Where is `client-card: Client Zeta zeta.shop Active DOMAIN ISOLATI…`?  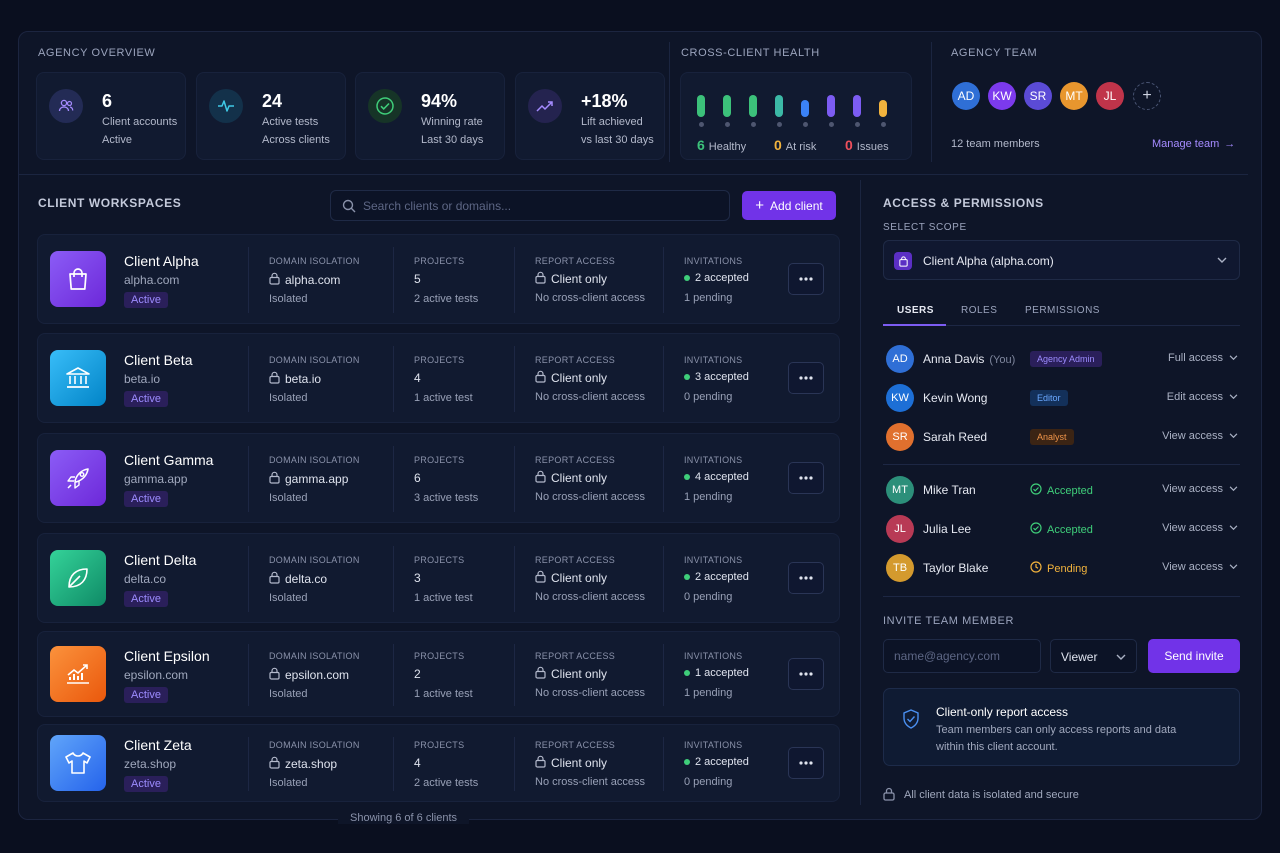 client-card: Client Zeta zeta.shop Active DOMAIN ISOLATI… is located at coordinates (438, 763).